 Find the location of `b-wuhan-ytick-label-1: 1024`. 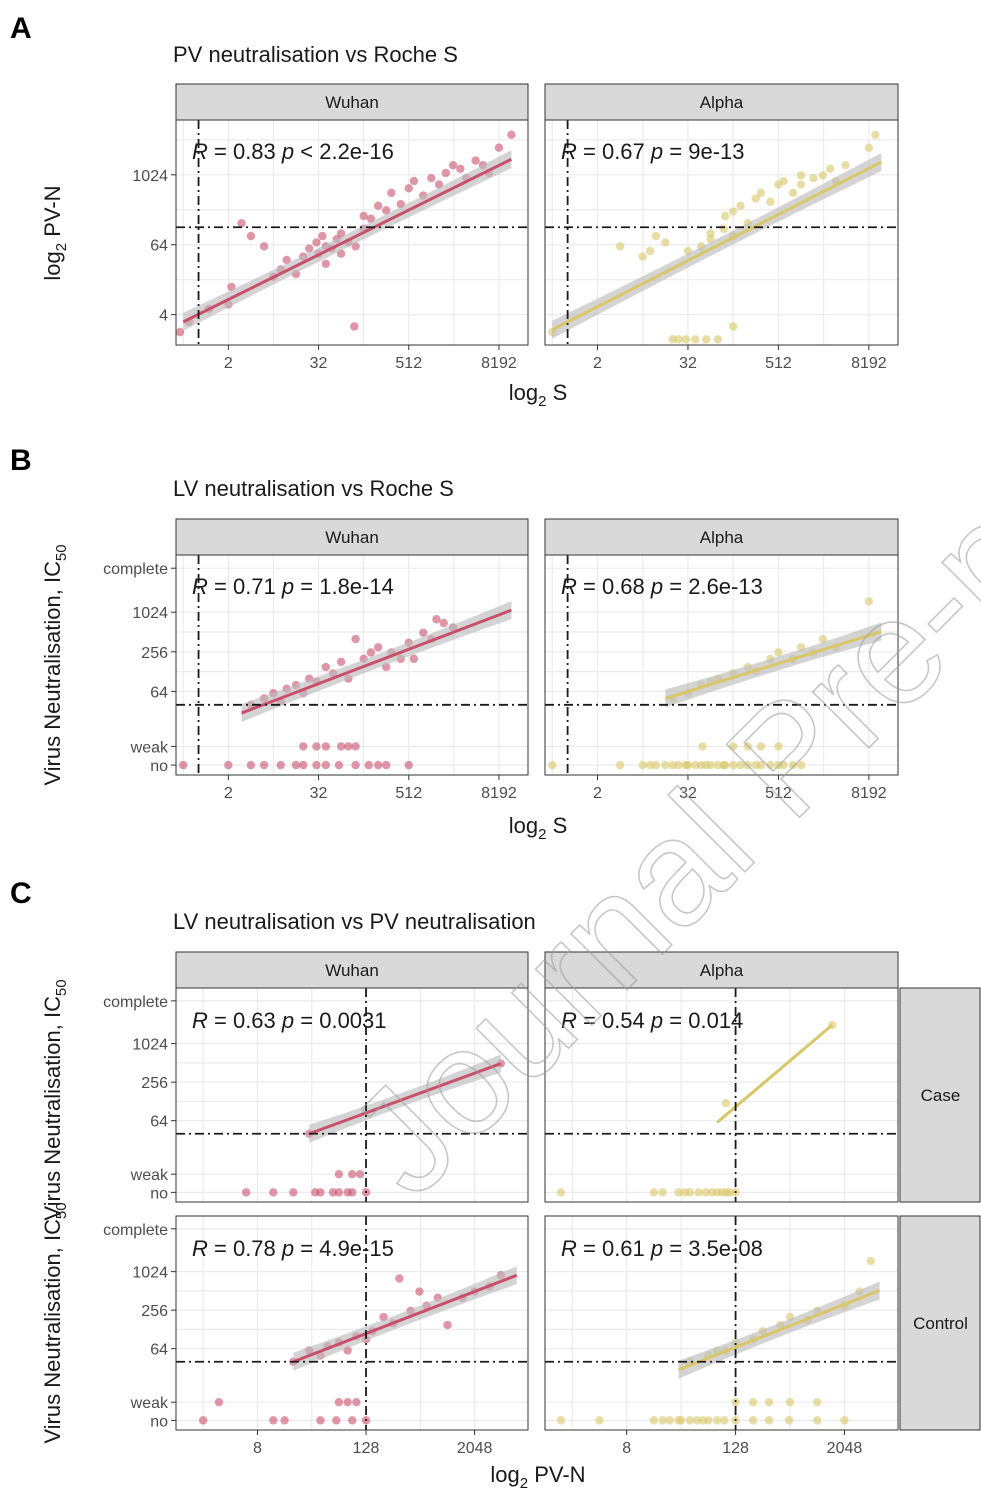

b-wuhan-ytick-label-1: 1024 is located at coordinates (150, 613).